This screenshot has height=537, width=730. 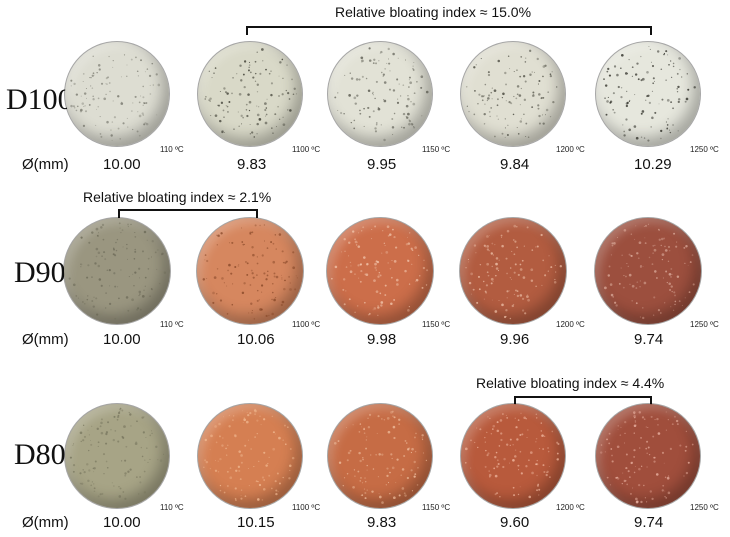 What do you see at coordinates (515, 339) in the screenshot?
I see `diameter-value: 9.96` at bounding box center [515, 339].